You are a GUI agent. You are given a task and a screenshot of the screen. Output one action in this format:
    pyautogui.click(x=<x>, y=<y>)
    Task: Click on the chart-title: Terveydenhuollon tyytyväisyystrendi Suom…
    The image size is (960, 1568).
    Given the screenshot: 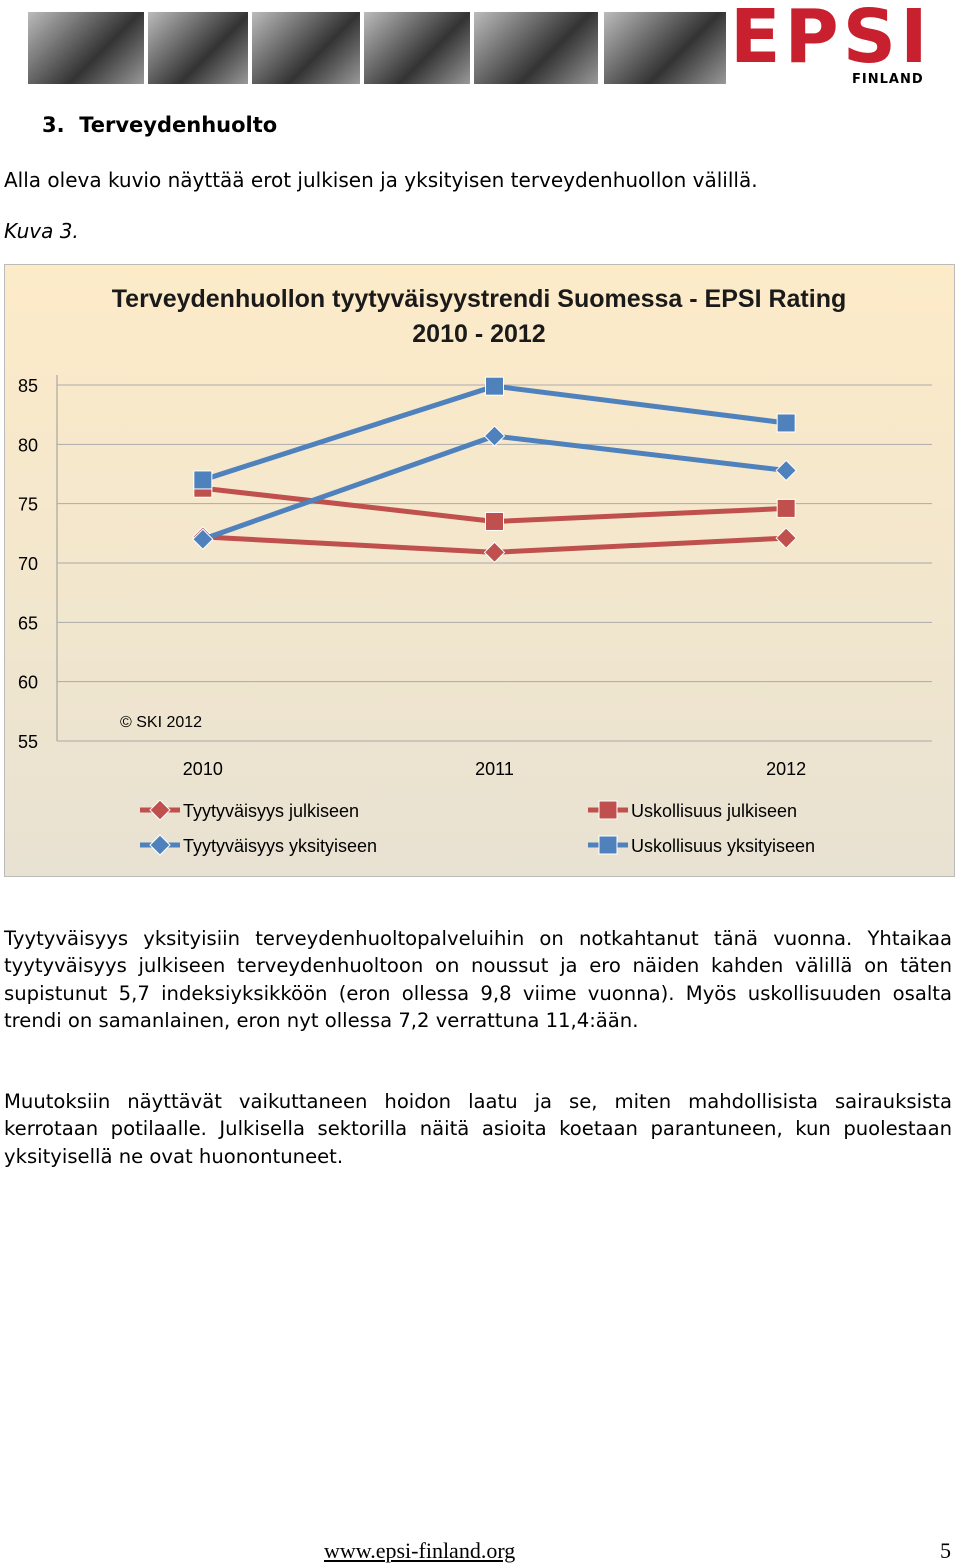 What is the action you would take?
    pyautogui.click(x=479, y=299)
    